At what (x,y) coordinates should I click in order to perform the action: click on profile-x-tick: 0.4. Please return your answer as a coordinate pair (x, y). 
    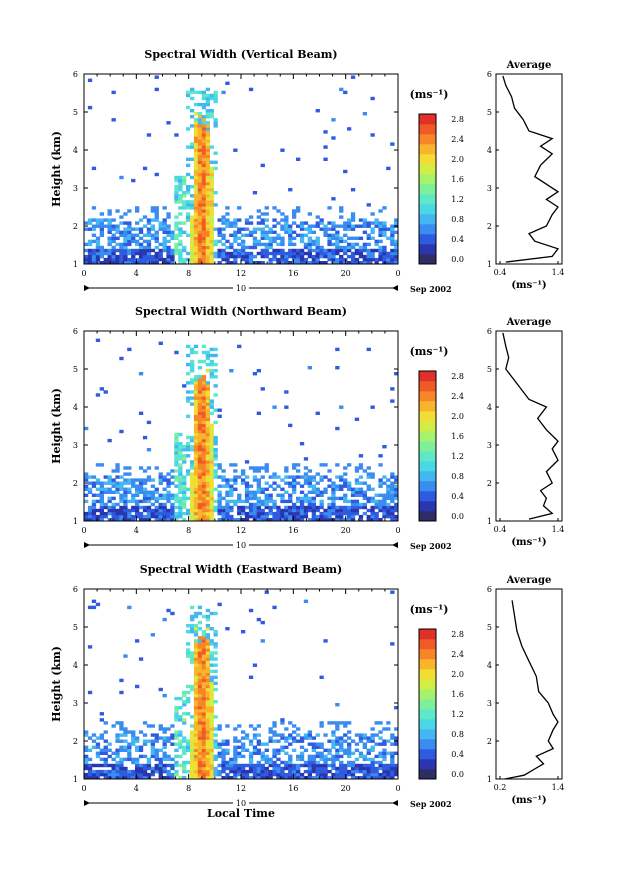
    Looking at the image, I should click on (500, 272).